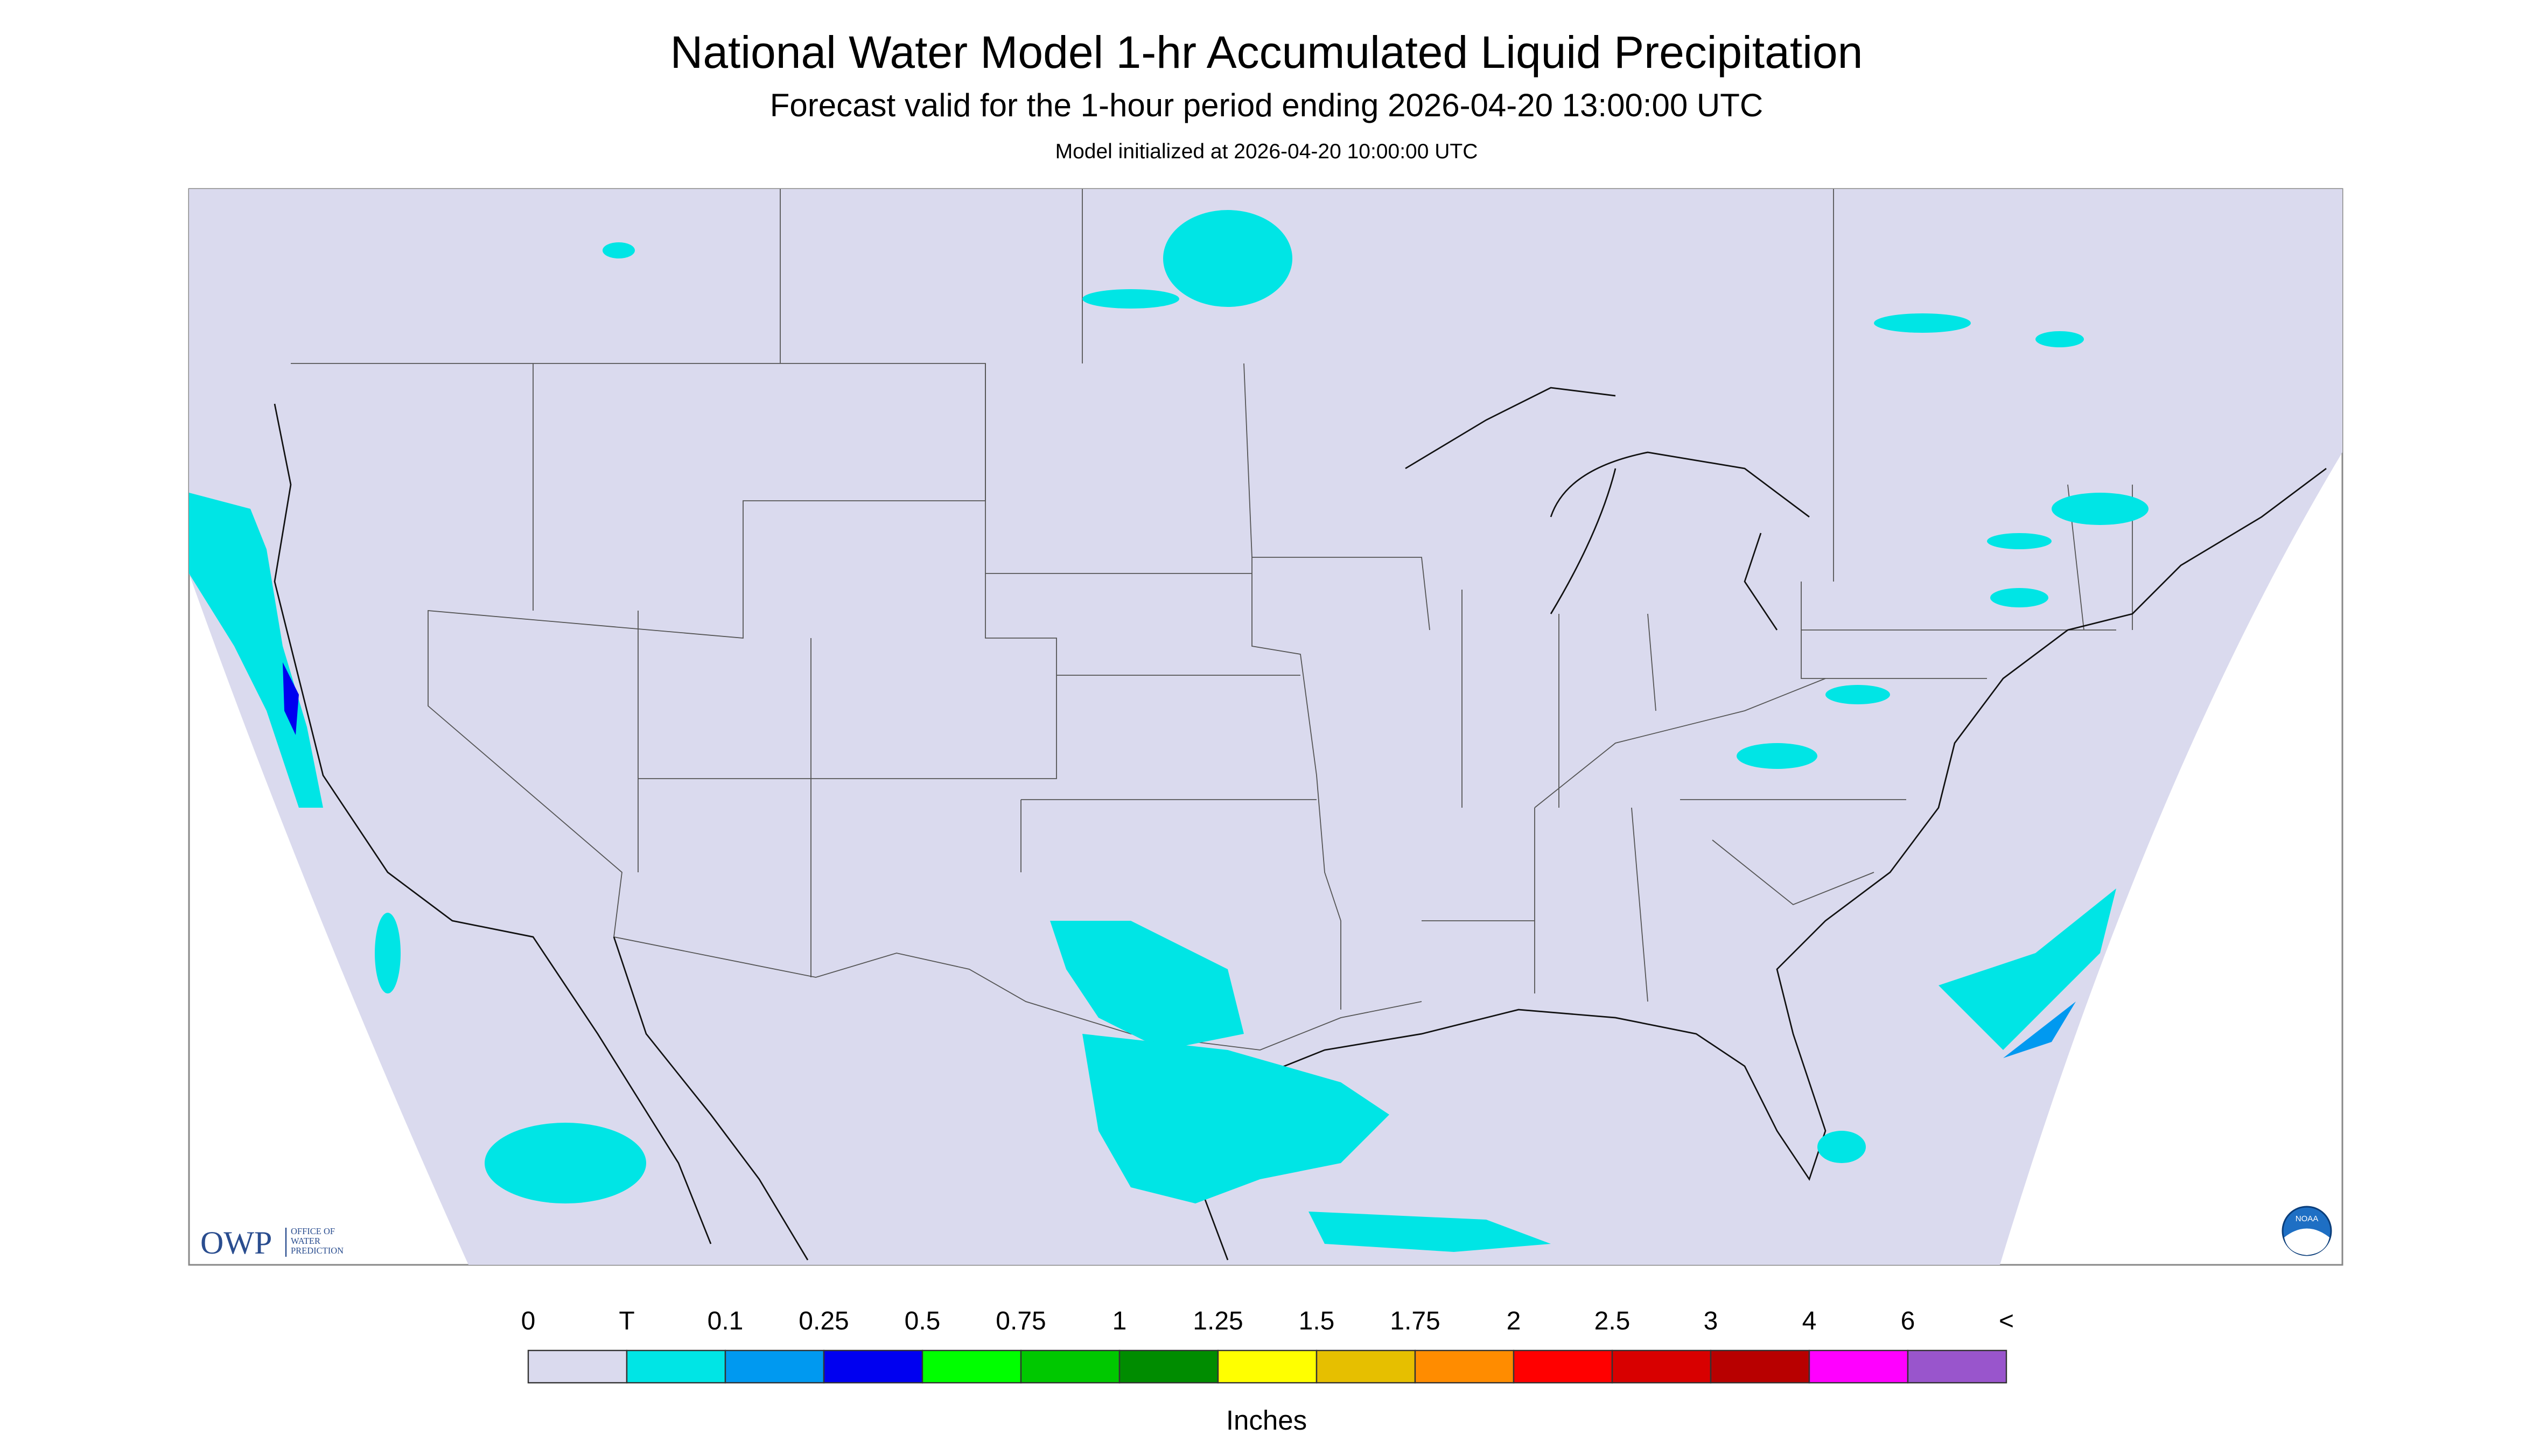  I want to click on legend-label: 0.5, so click(923, 1321).